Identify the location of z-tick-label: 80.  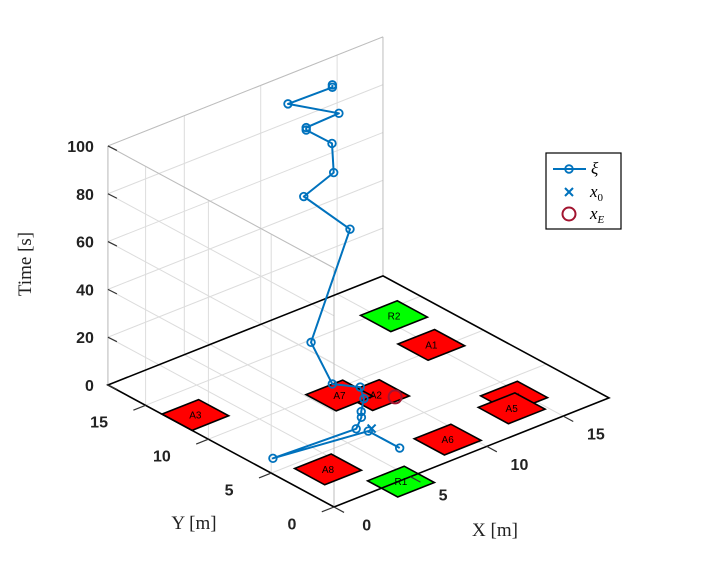
(85, 195).